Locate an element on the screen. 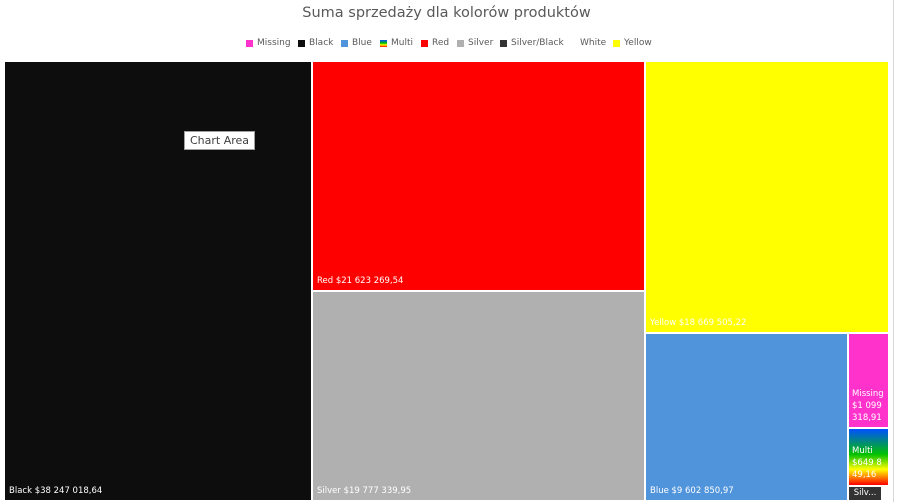  chart-title: Suma sprzedaży dla kolorów produktów is located at coordinates (446, 13).